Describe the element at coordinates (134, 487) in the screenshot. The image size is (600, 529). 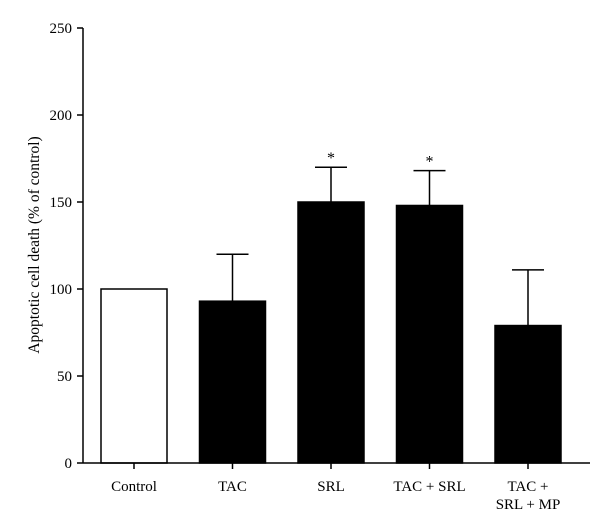
I see `x-tick-label: Control` at that location.